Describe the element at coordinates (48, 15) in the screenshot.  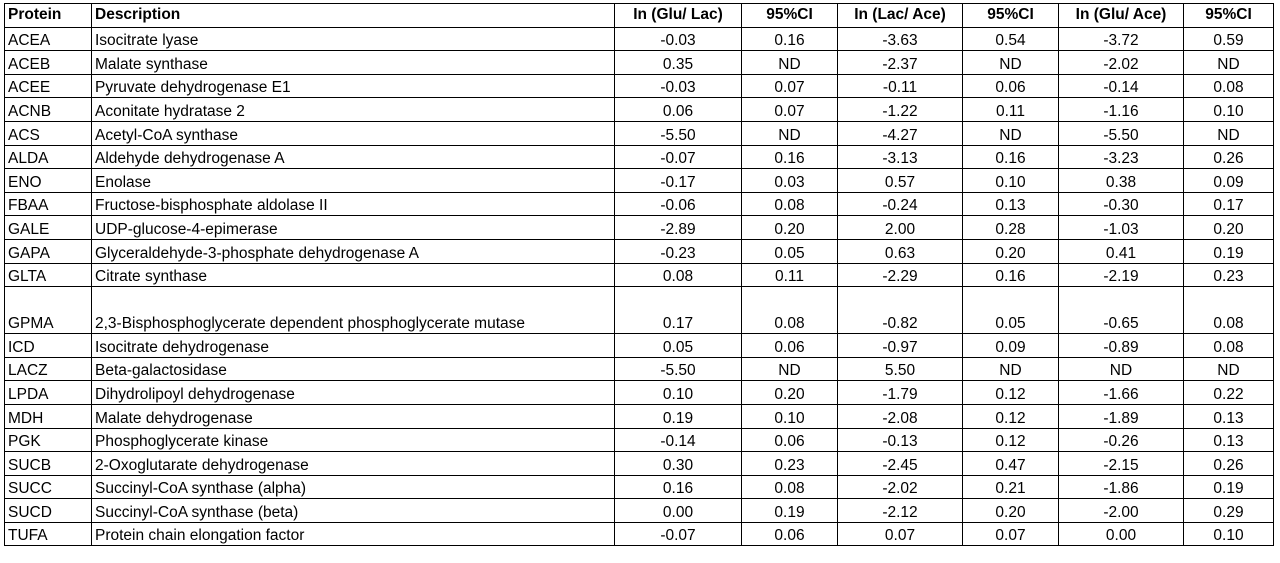
I see `header-protein: Protein` at that location.